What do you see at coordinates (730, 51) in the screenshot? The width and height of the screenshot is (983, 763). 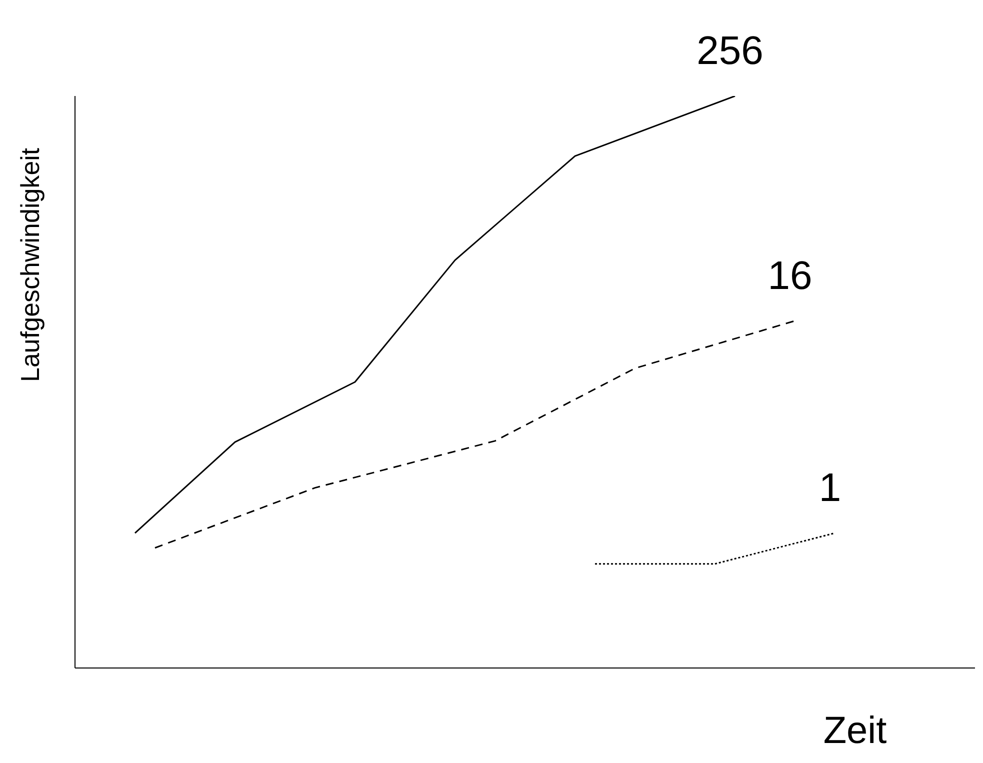 I see `series-label: 256` at bounding box center [730, 51].